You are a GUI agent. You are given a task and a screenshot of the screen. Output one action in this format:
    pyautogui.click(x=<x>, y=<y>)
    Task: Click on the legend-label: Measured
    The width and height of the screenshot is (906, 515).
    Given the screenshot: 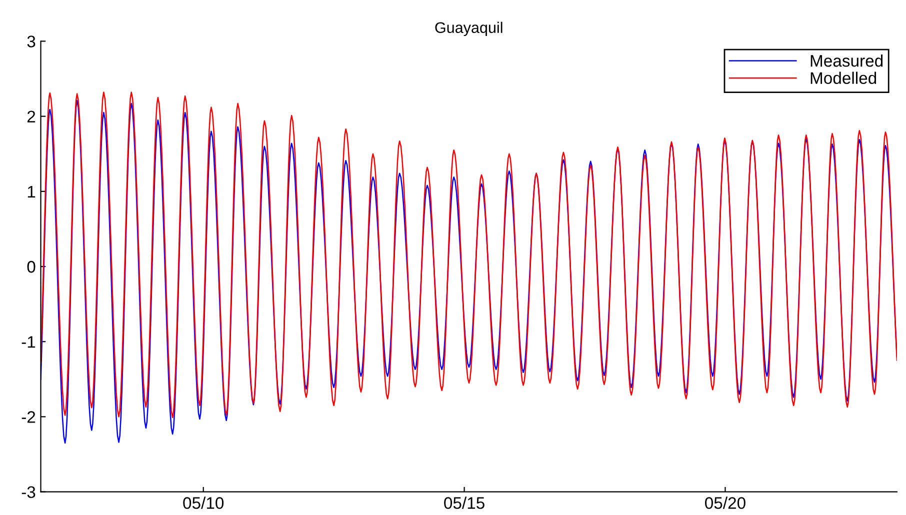 What is the action you would take?
    pyautogui.click(x=846, y=60)
    